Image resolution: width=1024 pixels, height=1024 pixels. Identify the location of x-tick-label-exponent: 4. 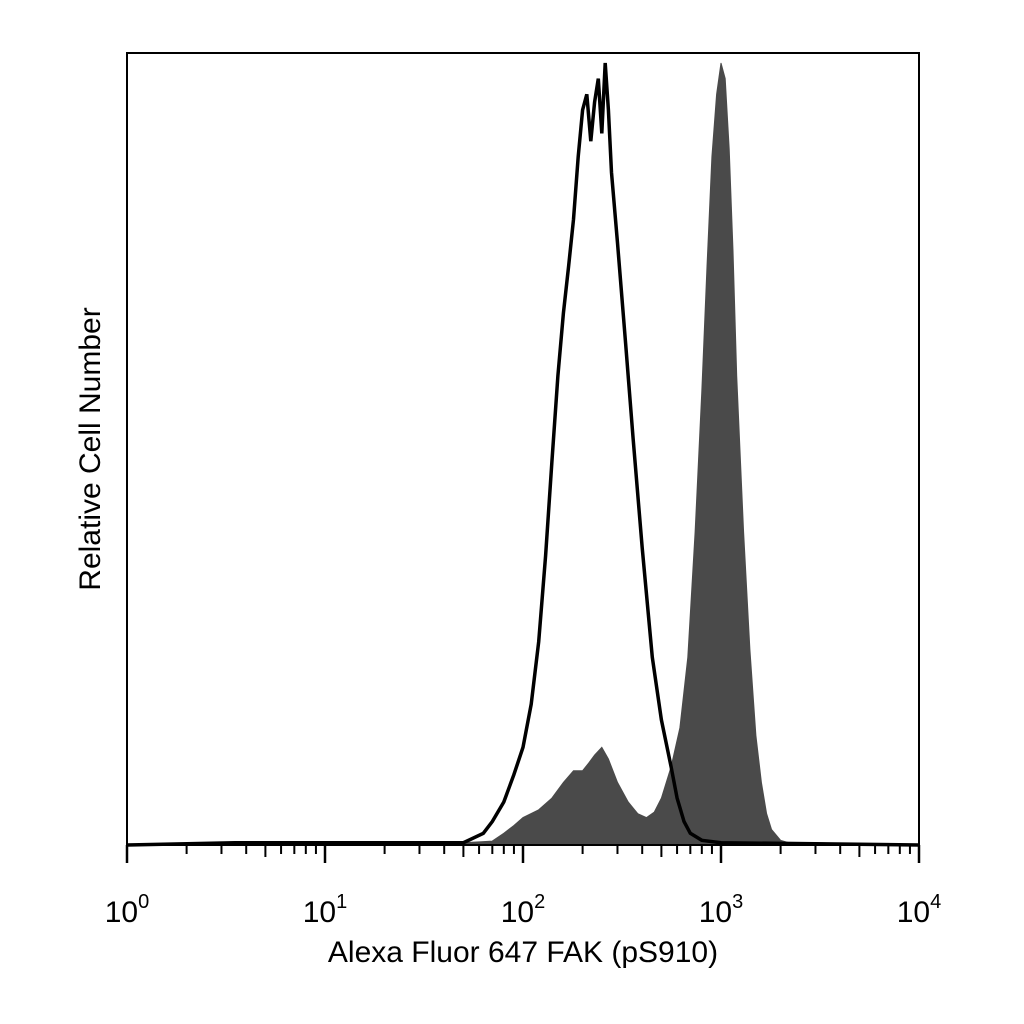
(935, 902).